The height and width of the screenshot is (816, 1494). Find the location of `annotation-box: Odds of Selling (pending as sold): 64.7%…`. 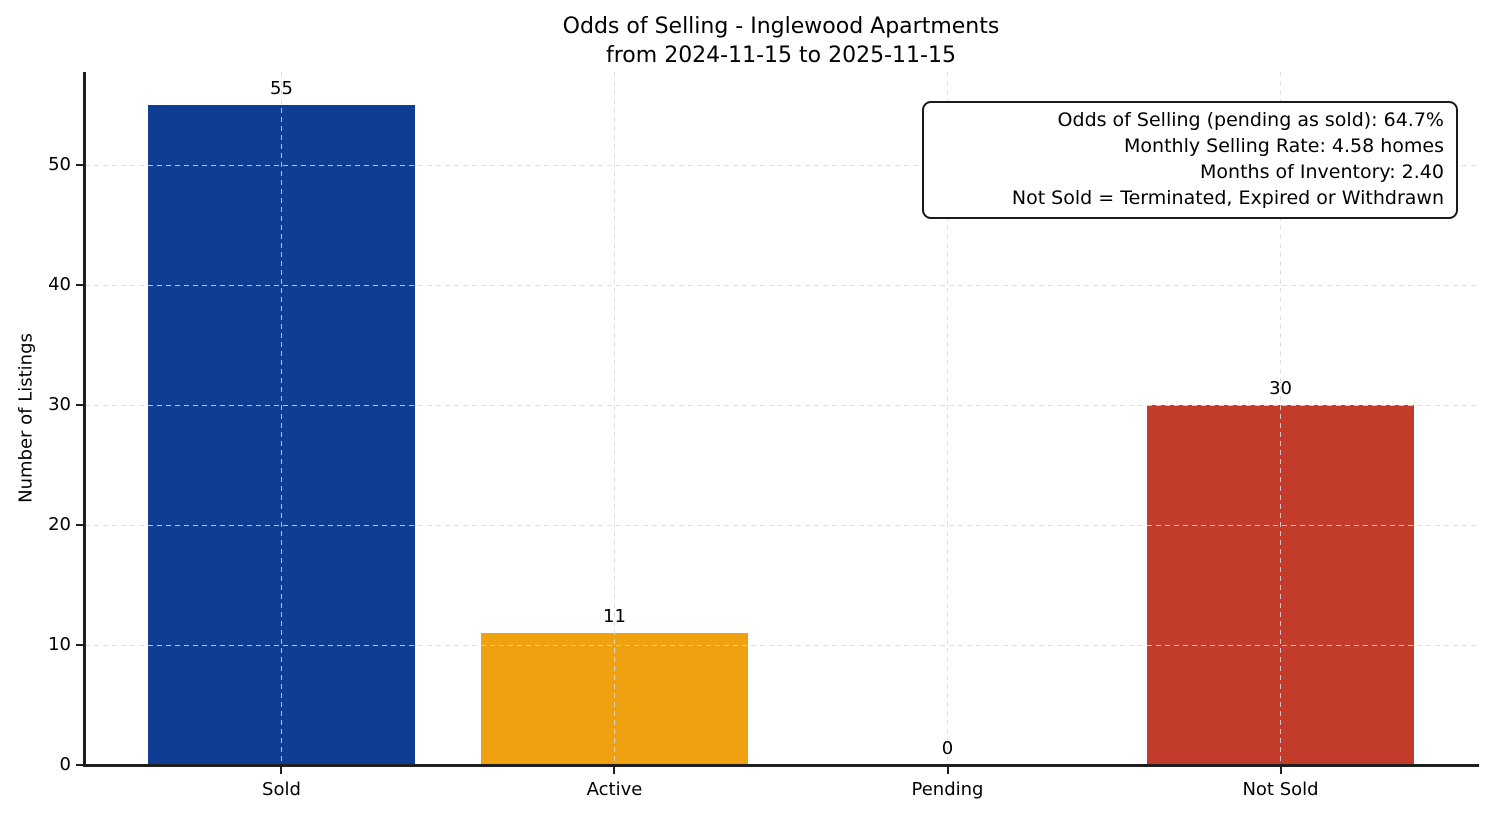

annotation-box: Odds of Selling (pending as sold): 64.7%… is located at coordinates (1190, 160).